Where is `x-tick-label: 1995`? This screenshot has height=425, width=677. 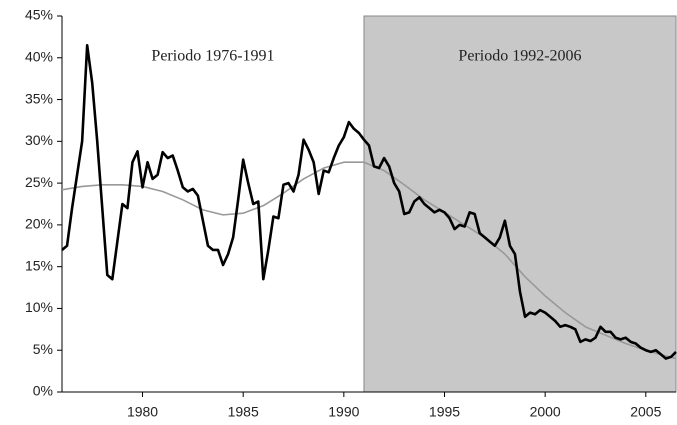
x-tick-label: 1995 is located at coordinates (444, 412).